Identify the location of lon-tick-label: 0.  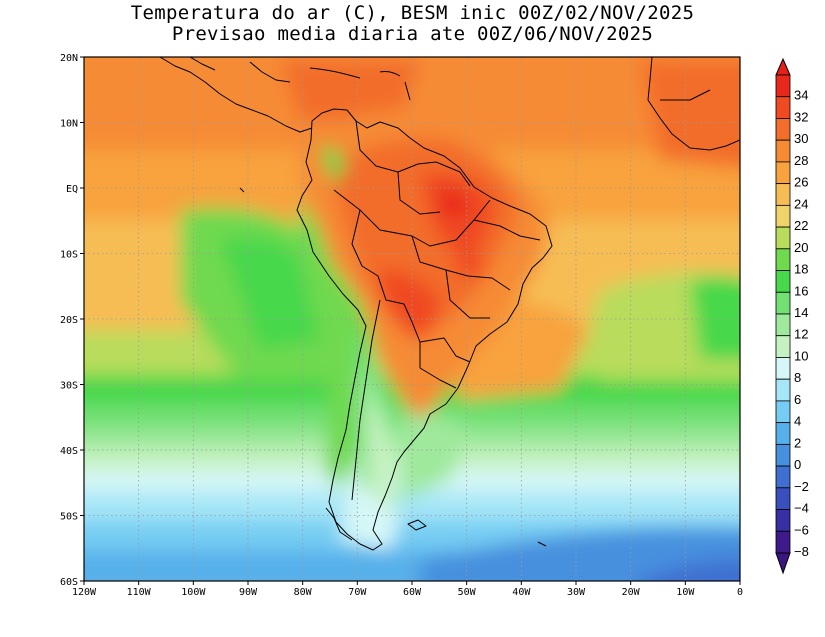
(740, 592).